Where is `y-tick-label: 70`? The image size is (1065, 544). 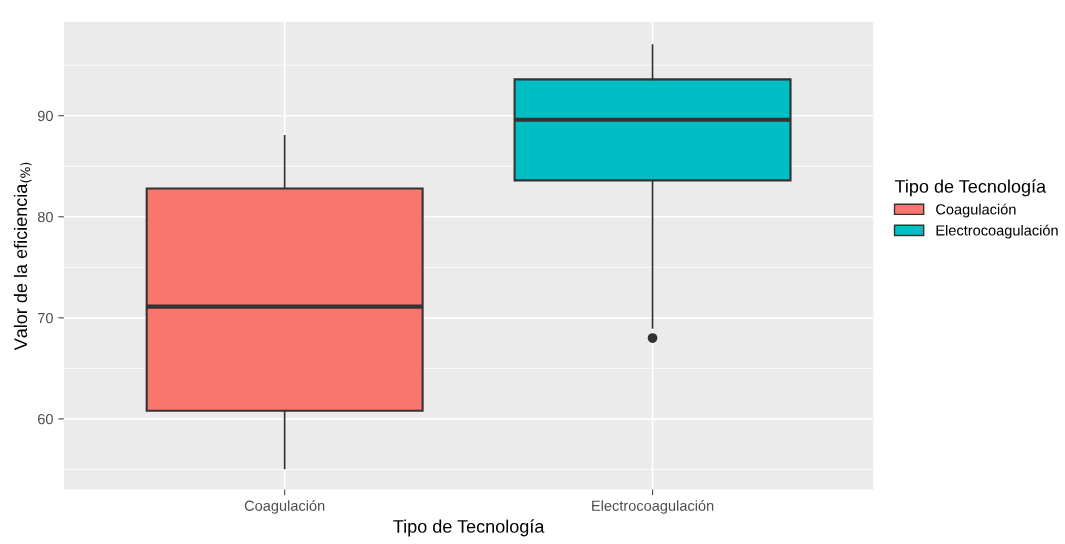
y-tick-label: 70 is located at coordinates (45, 318).